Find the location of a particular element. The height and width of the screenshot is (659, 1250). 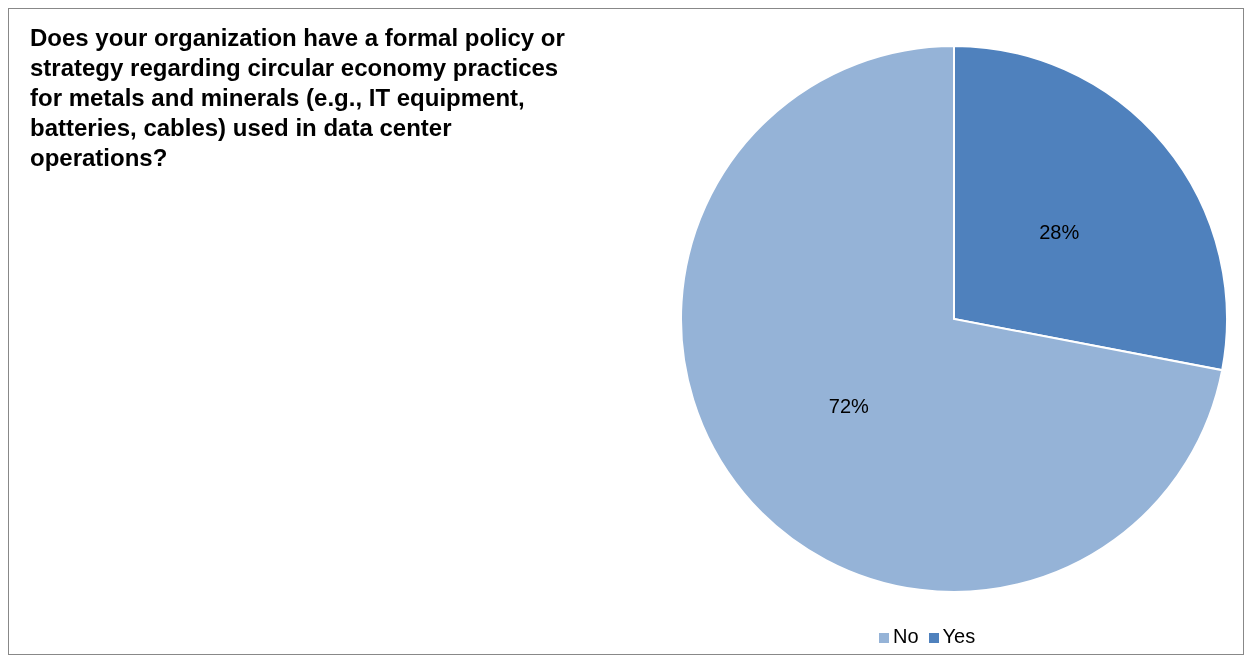

legend-label: Yes is located at coordinates (959, 636).